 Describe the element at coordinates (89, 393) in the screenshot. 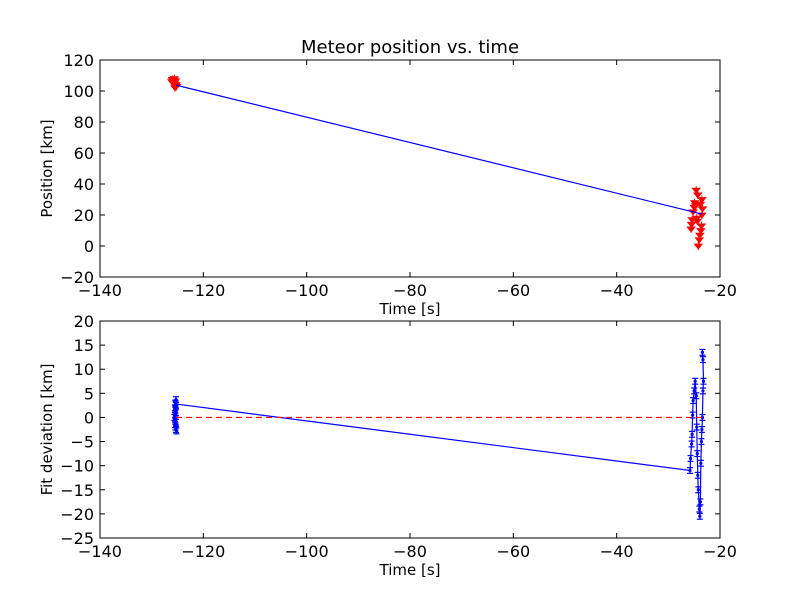

I see `y-tick-label: 5` at that location.